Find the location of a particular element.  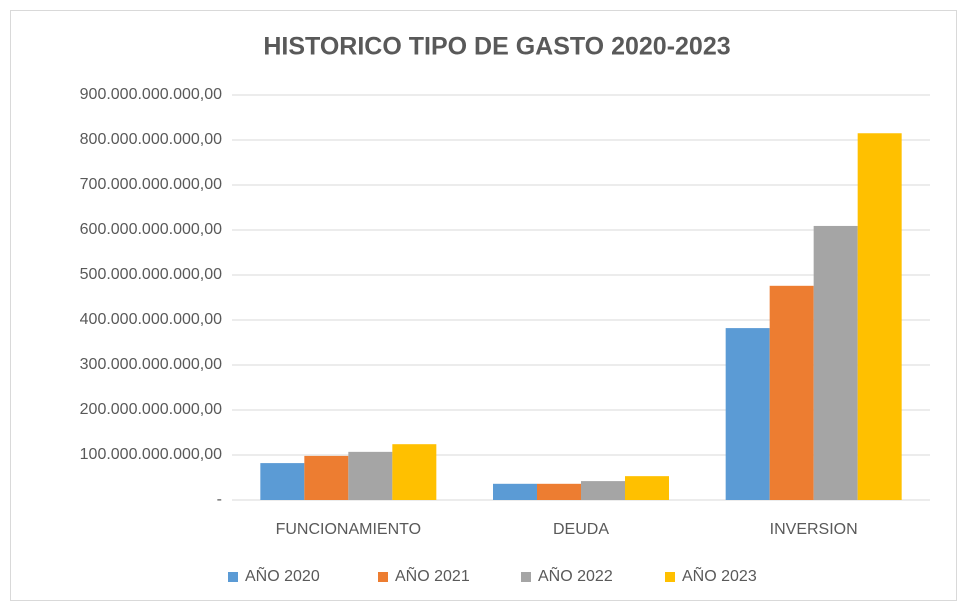

y-tick-label: - is located at coordinates (219, 499).